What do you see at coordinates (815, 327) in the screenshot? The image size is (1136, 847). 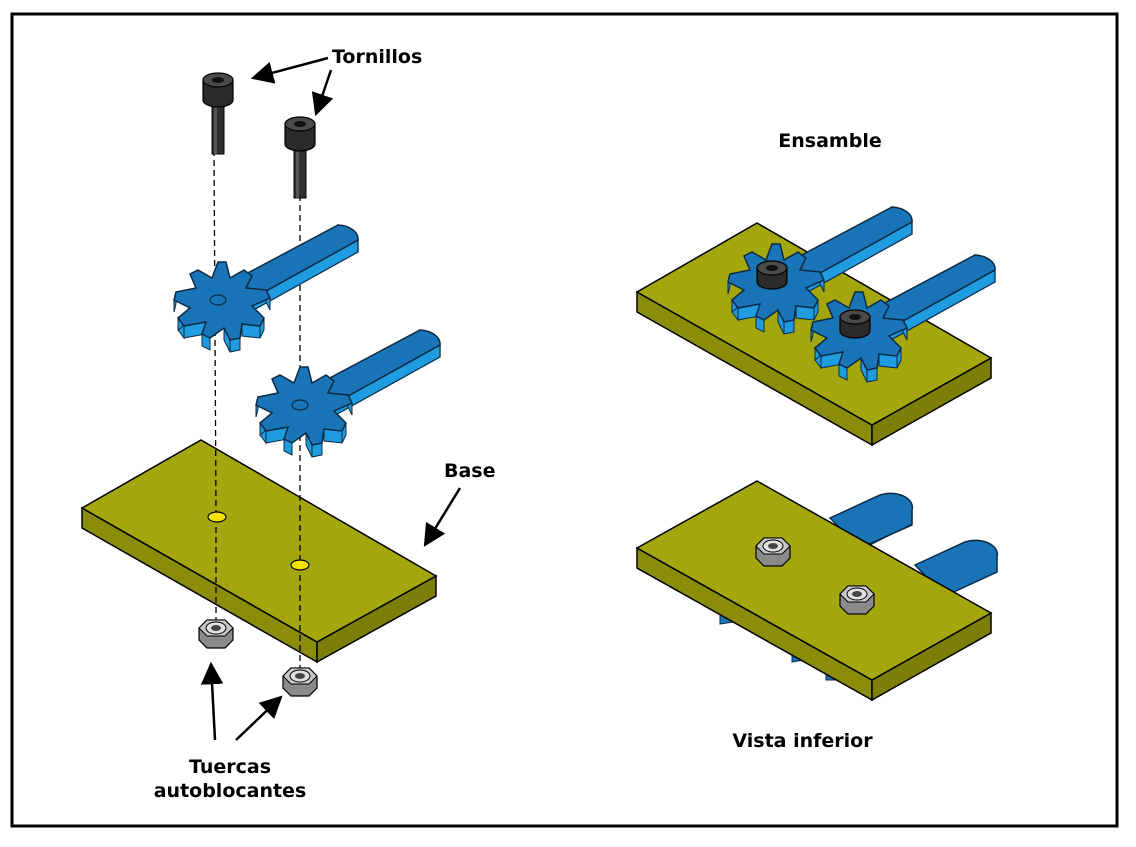 I see `assembled-view` at bounding box center [815, 327].